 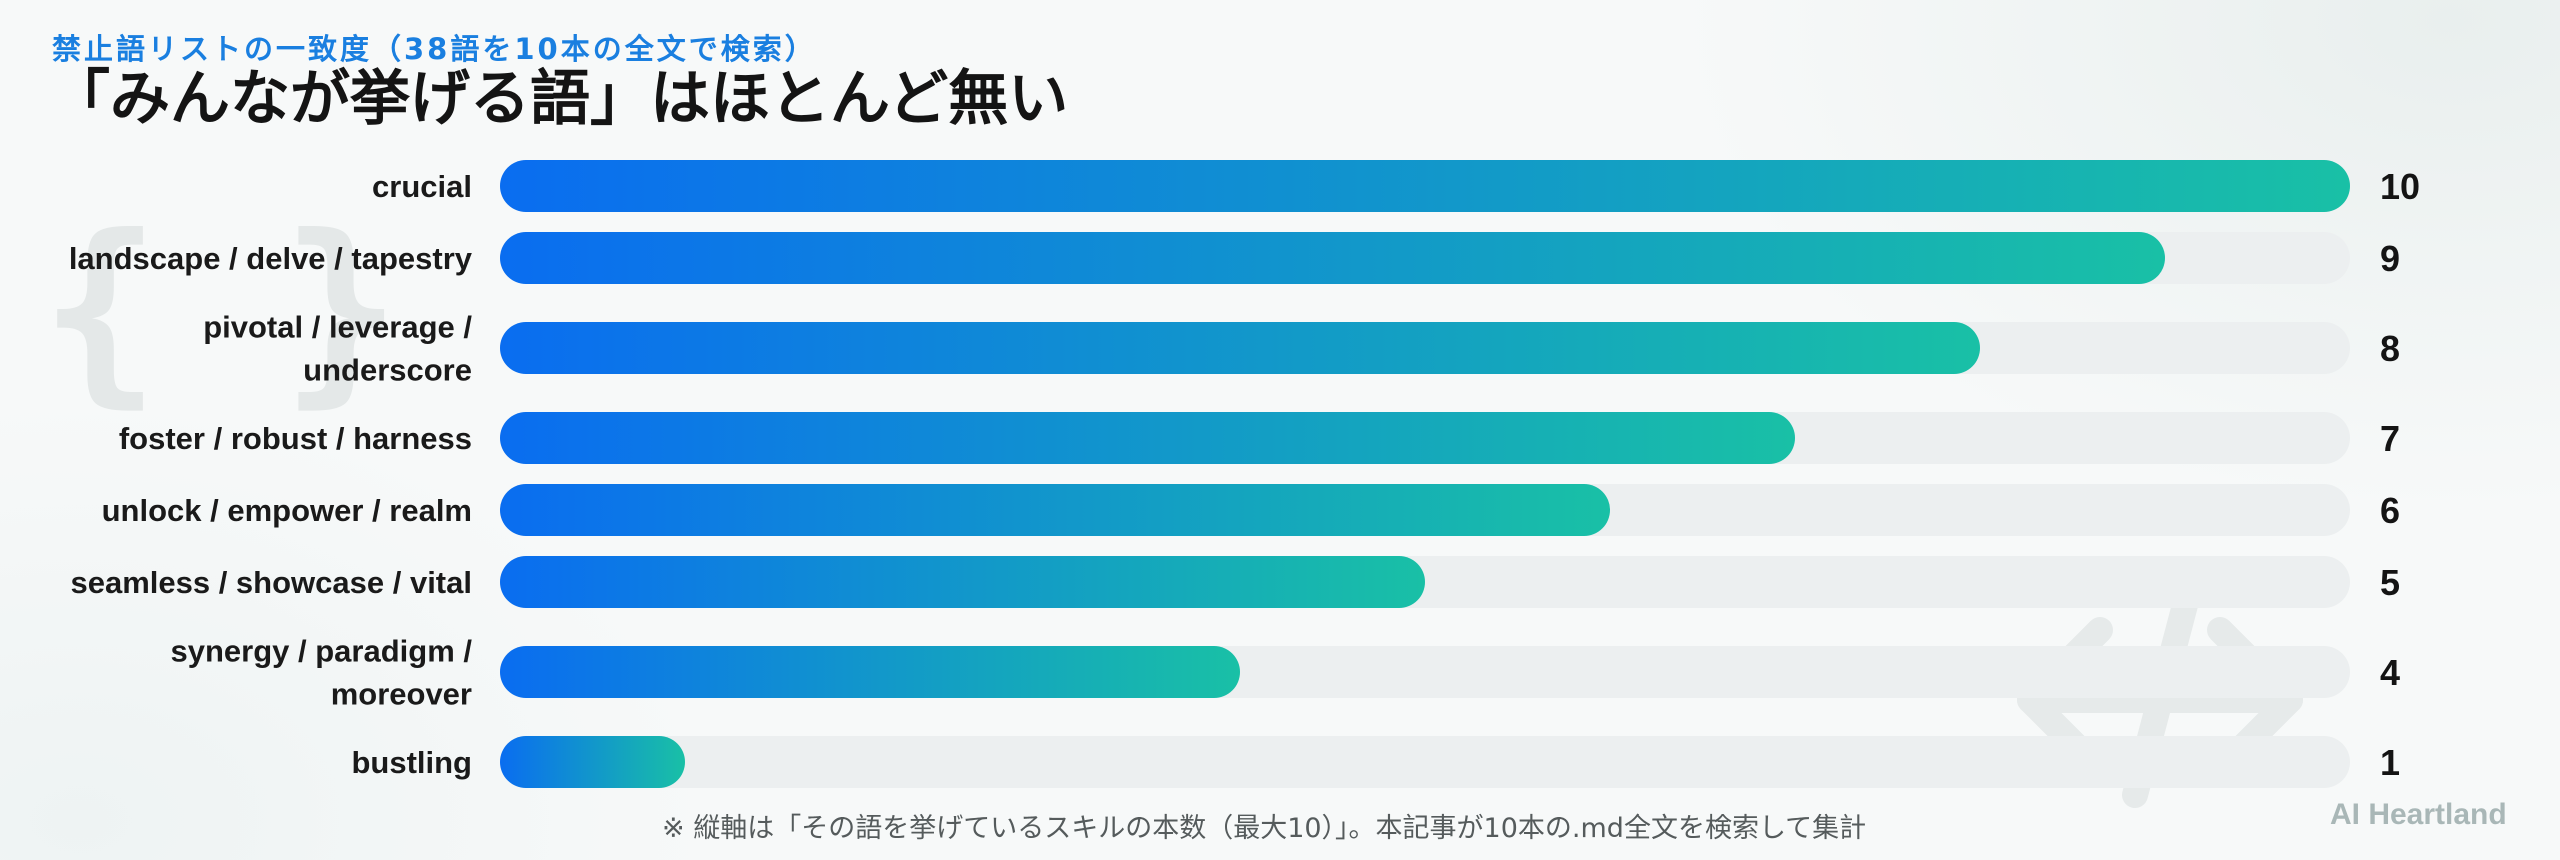 What do you see at coordinates (2390, 258) in the screenshot?
I see `bar-value-label: 9` at bounding box center [2390, 258].